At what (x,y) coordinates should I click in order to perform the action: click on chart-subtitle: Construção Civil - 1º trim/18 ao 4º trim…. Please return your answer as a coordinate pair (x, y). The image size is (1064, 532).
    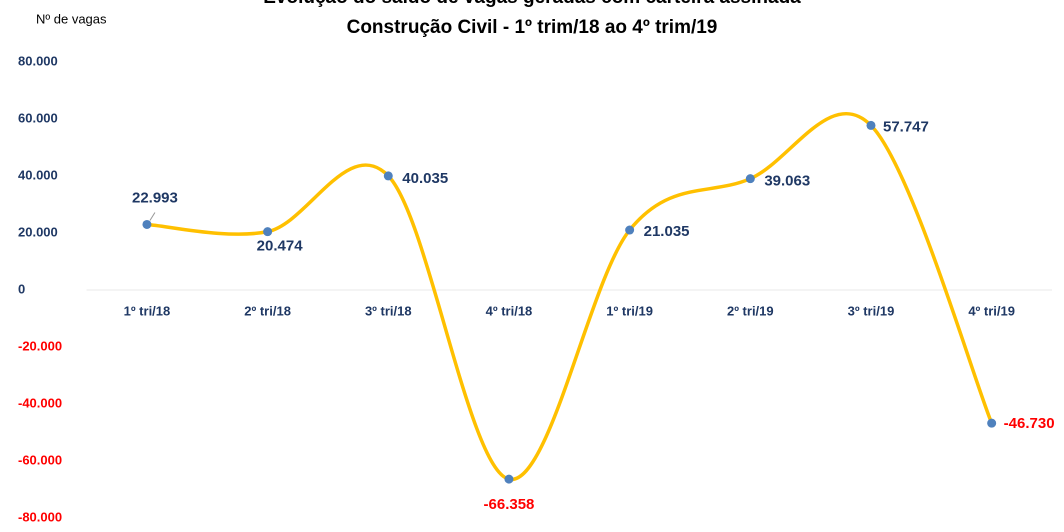
    Looking at the image, I should click on (532, 27).